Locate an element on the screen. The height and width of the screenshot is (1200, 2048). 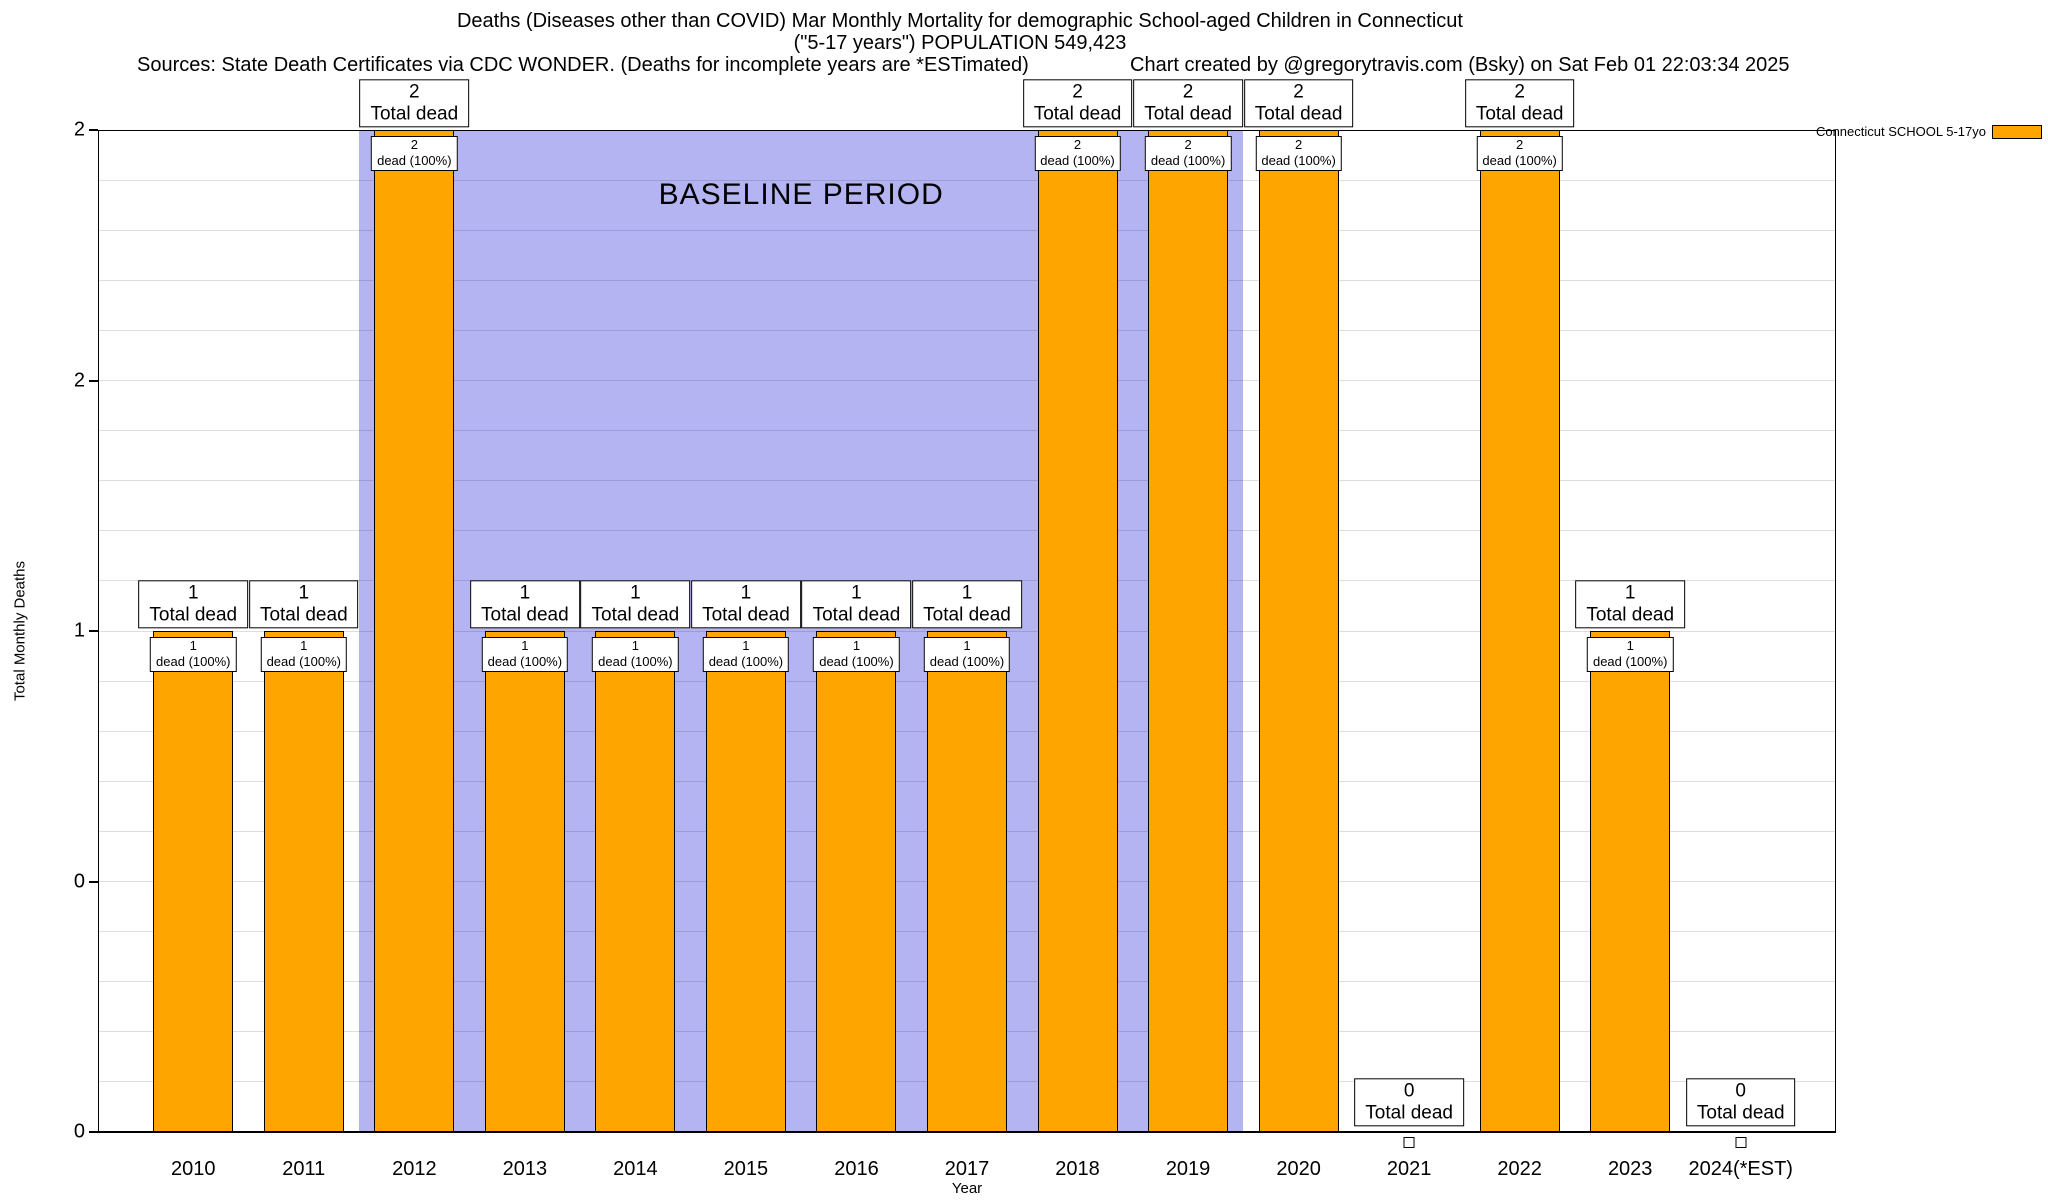
x-axis-line is located at coordinates (967, 1132).